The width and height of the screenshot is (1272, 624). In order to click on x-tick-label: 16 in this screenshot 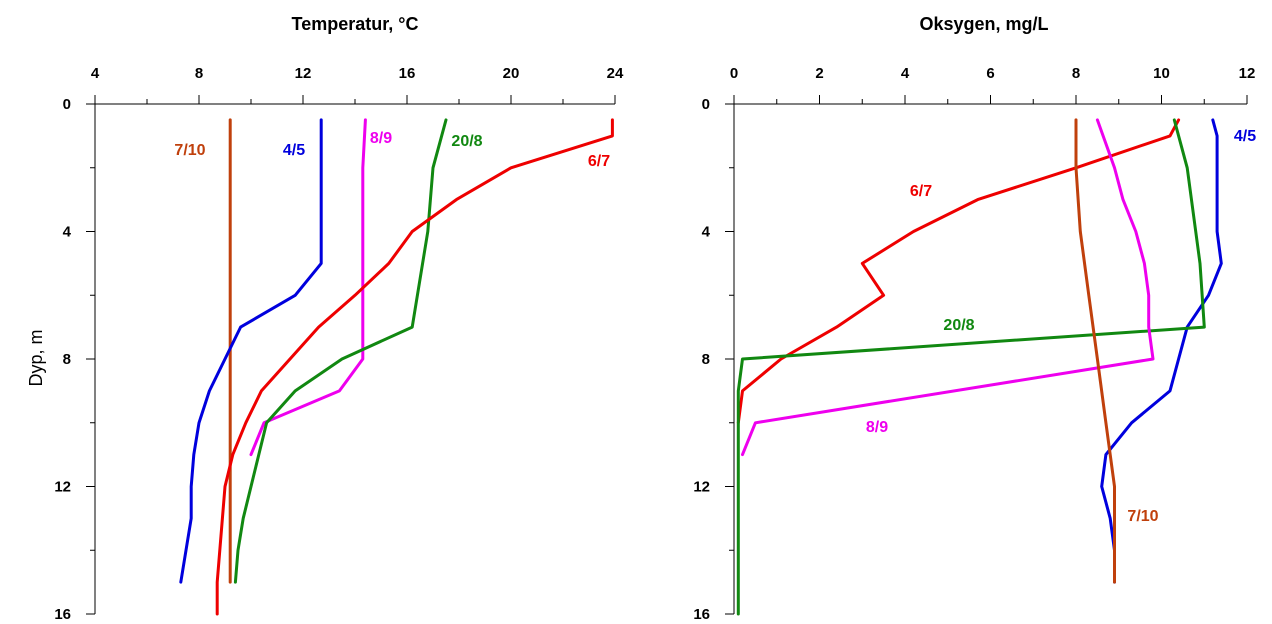, I will do `click(407, 73)`.